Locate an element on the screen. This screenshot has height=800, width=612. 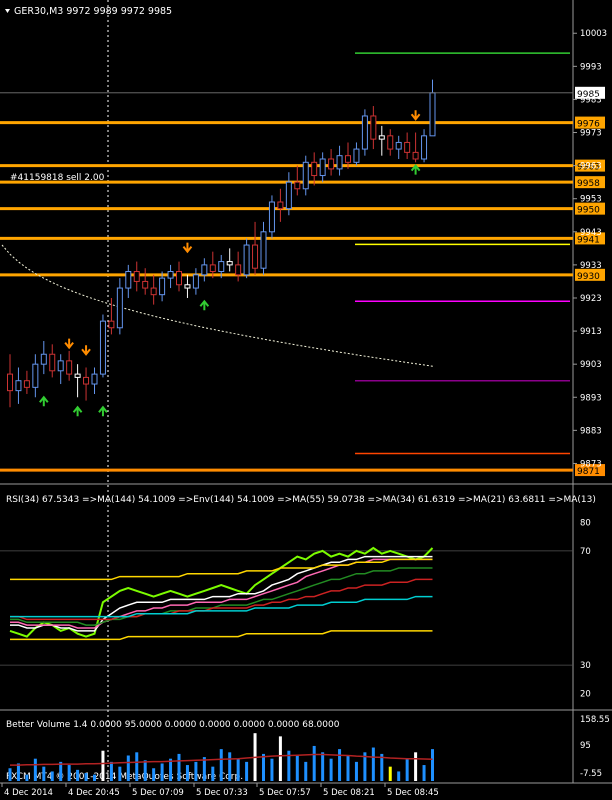
time-tick-label: 5 Dec 08:45 is located at coordinates (413, 793).